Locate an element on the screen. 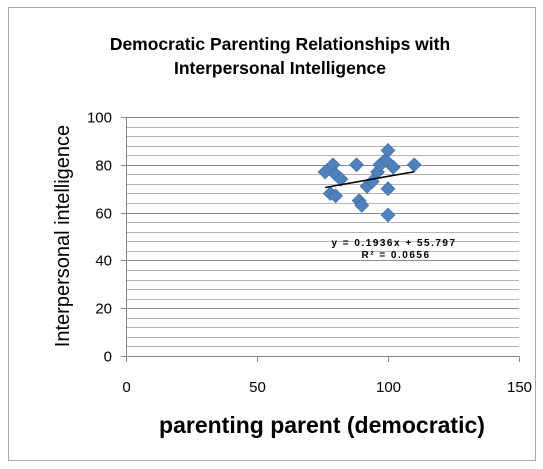  y-tick-label: 40 is located at coordinates (103, 261).